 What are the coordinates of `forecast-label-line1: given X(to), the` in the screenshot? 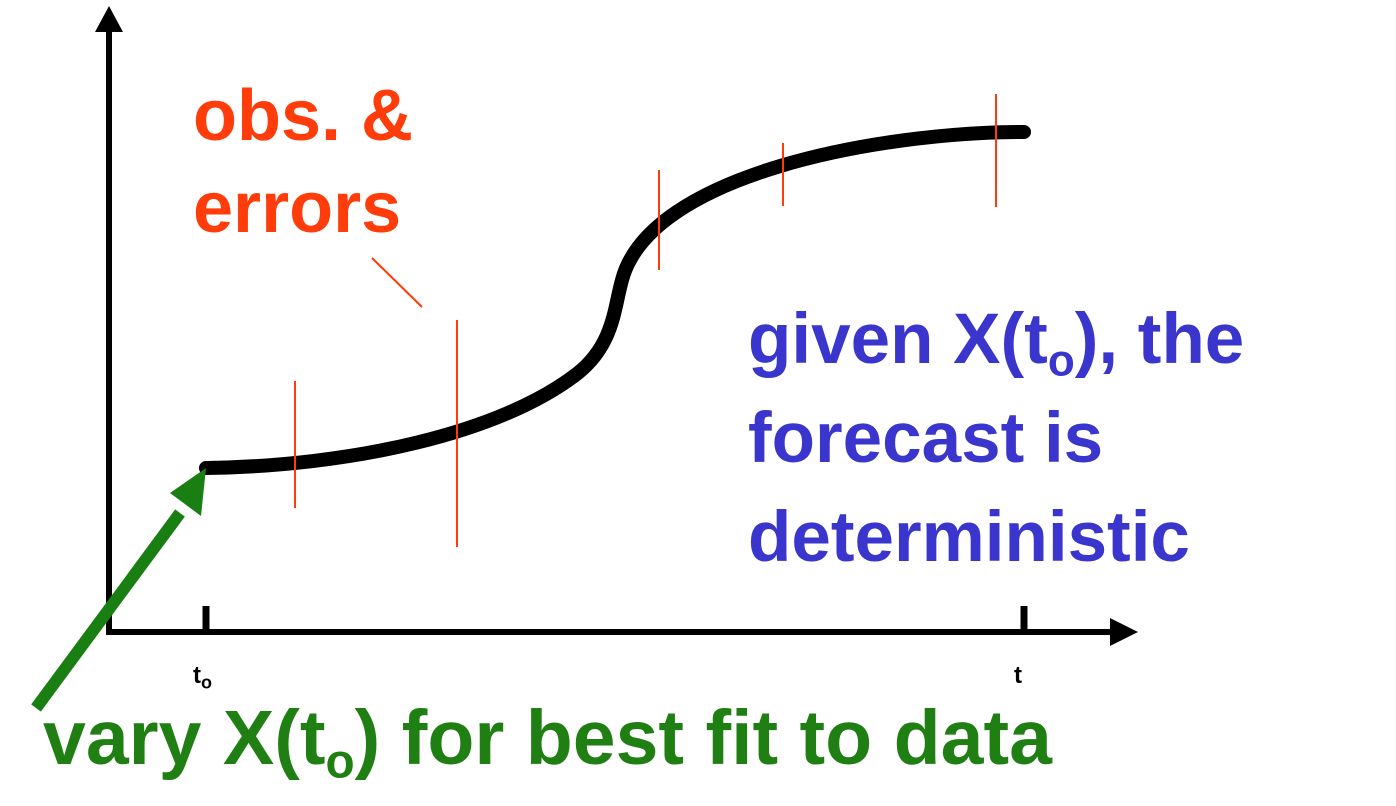 It's located at (996, 339).